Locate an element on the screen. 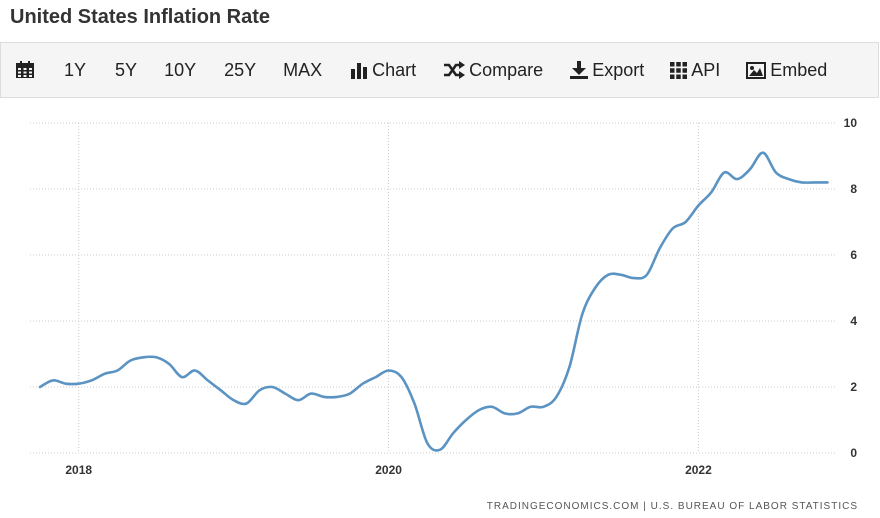  y-tick-label: 2 is located at coordinates (853, 387).